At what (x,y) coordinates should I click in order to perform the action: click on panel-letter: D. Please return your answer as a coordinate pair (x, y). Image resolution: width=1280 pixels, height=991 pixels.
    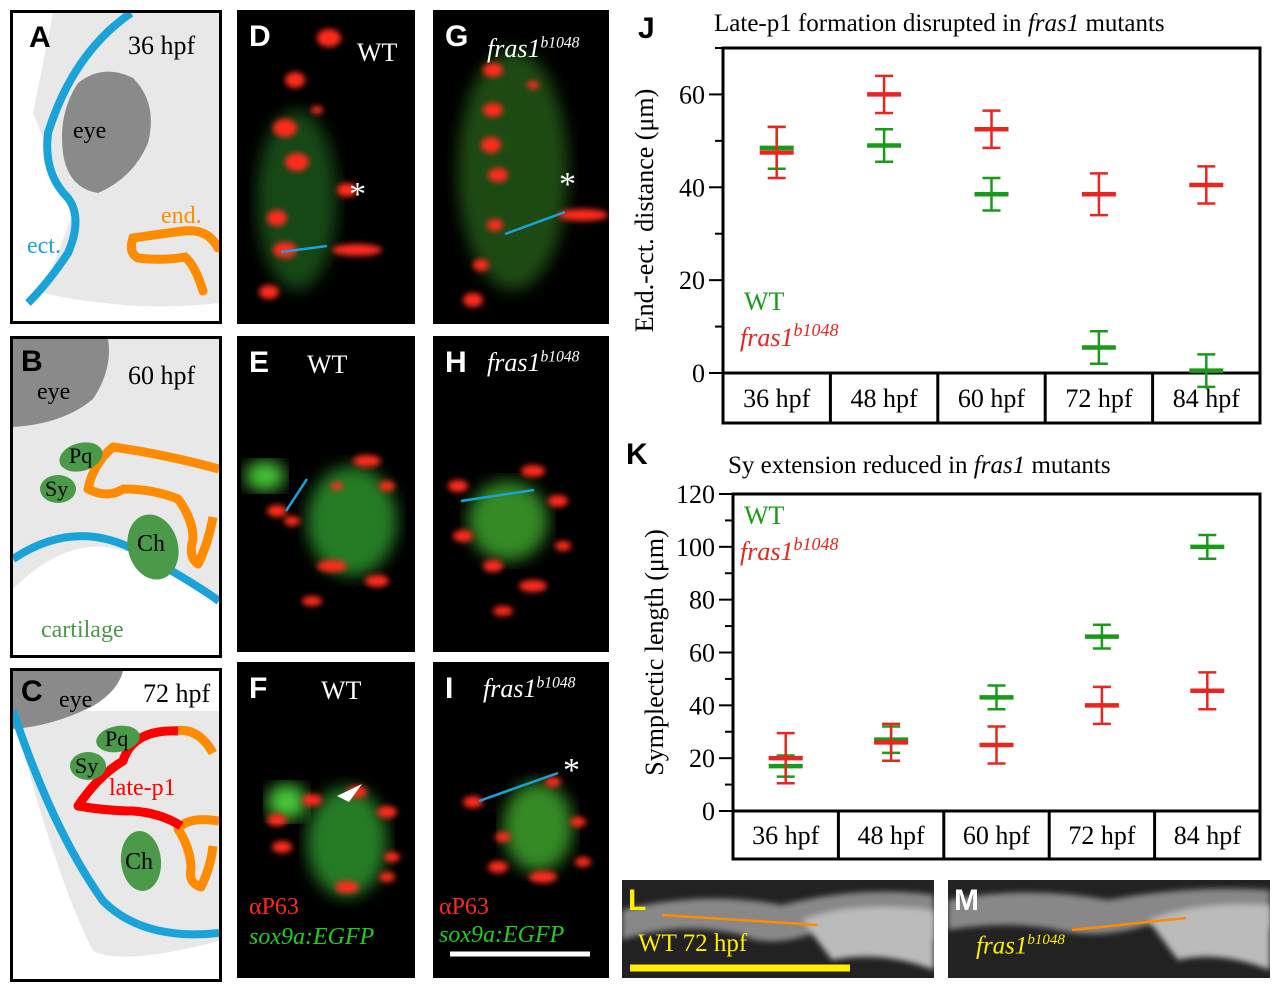
    Looking at the image, I should click on (260, 36).